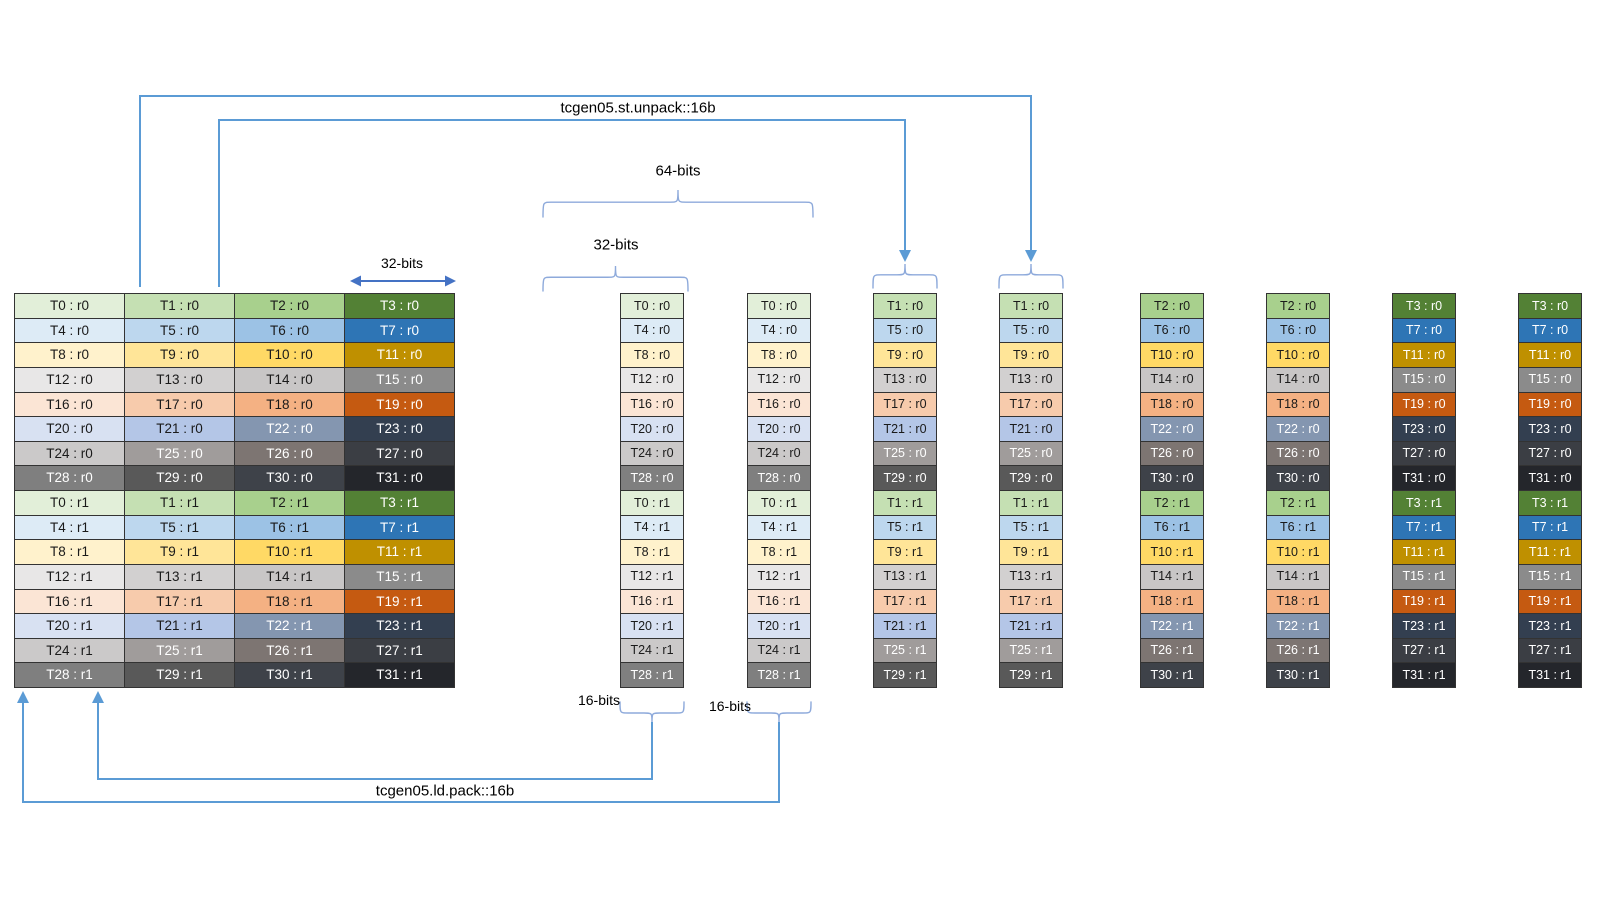 The height and width of the screenshot is (900, 1600). Describe the element at coordinates (562, 203) in the screenshot. I see `st-unpack-path-inner` at that location.